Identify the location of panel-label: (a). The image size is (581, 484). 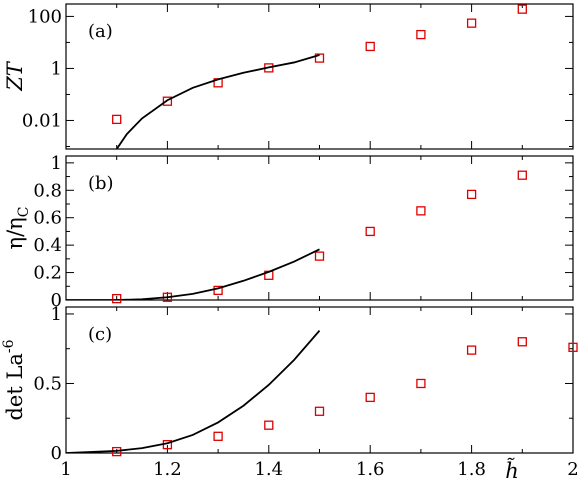
(100, 31).